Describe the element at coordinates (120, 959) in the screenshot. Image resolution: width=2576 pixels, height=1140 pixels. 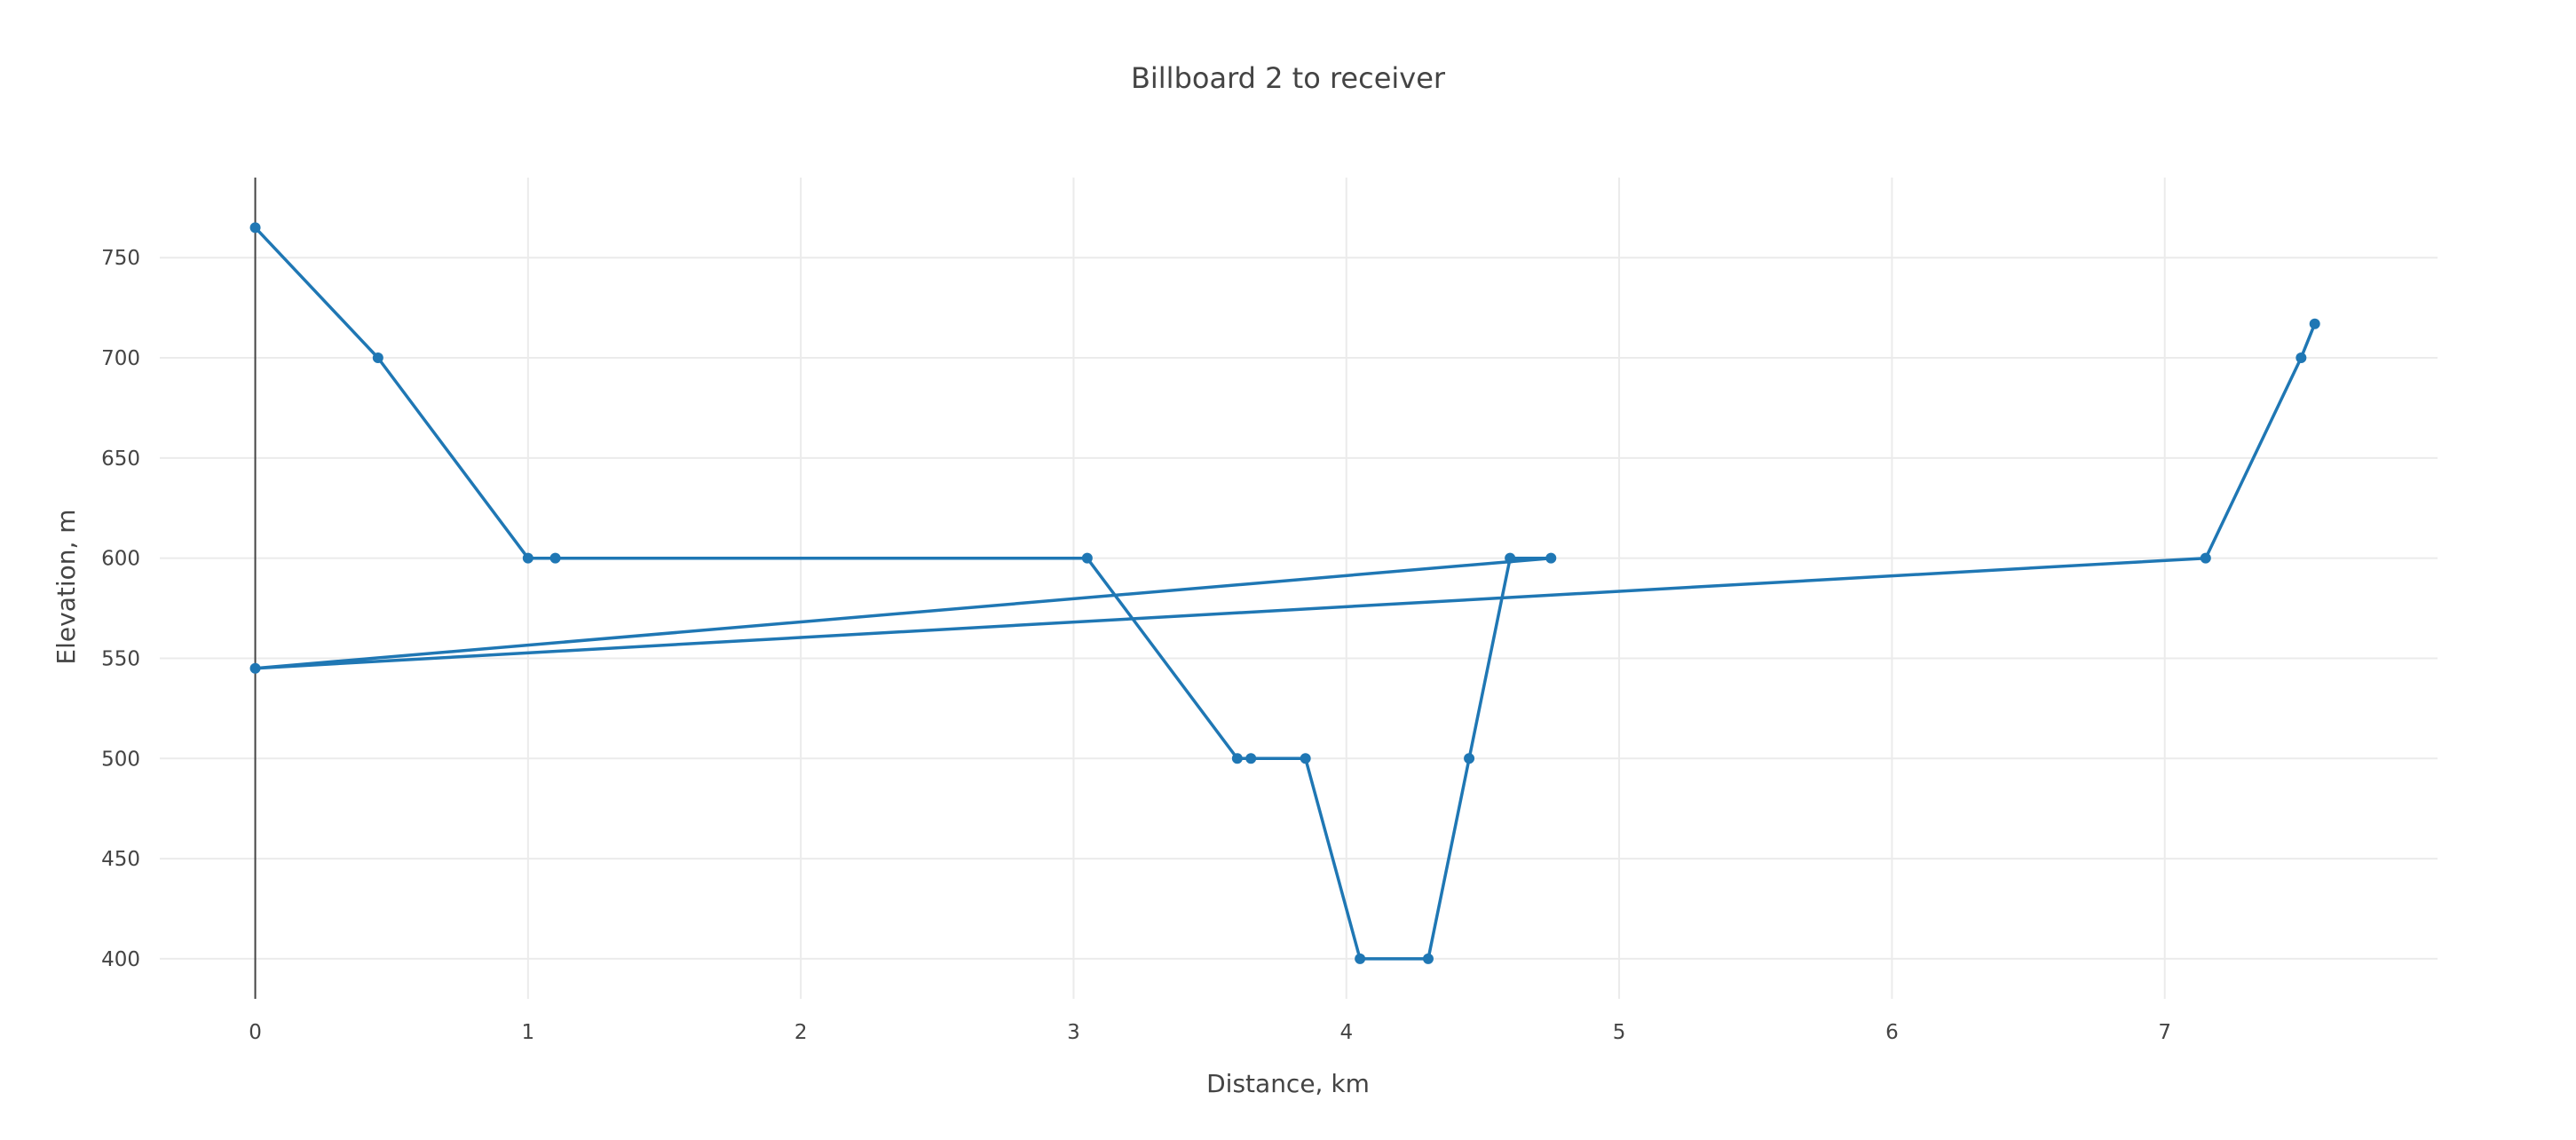
I see `y-tick-label-400: 400` at that location.